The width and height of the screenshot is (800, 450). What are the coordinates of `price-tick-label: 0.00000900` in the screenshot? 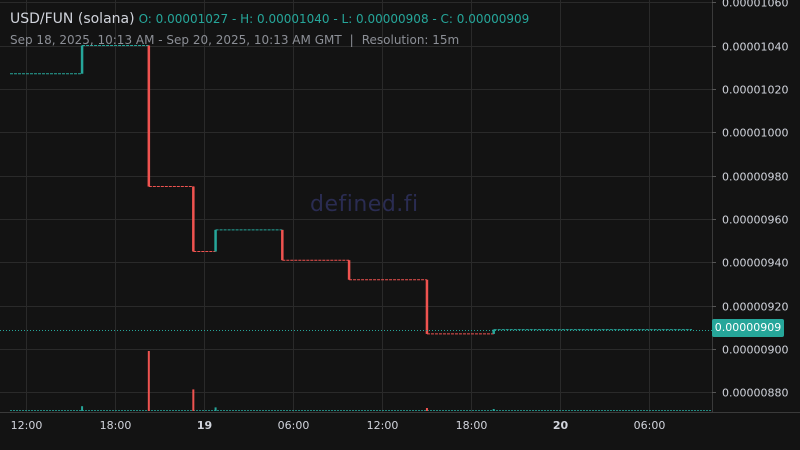 It's located at (755, 350).